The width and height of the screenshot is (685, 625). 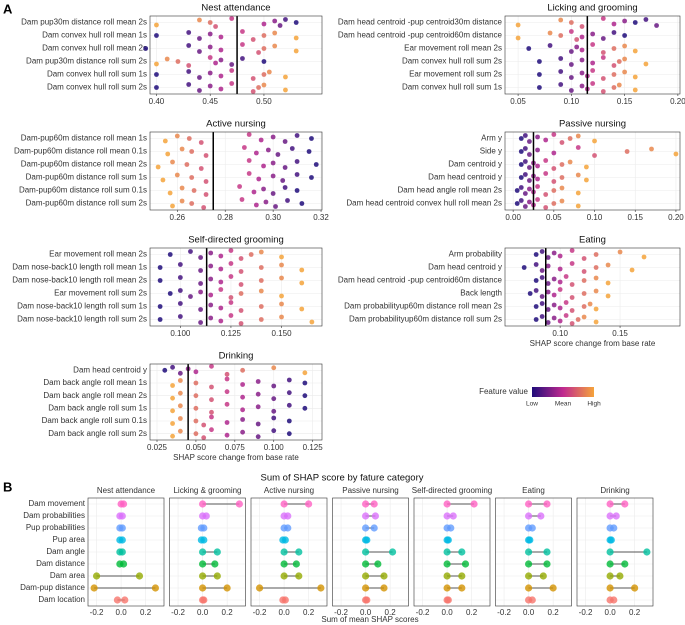 I want to click on x-tick-label: 0.10, so click(x=560, y=333).